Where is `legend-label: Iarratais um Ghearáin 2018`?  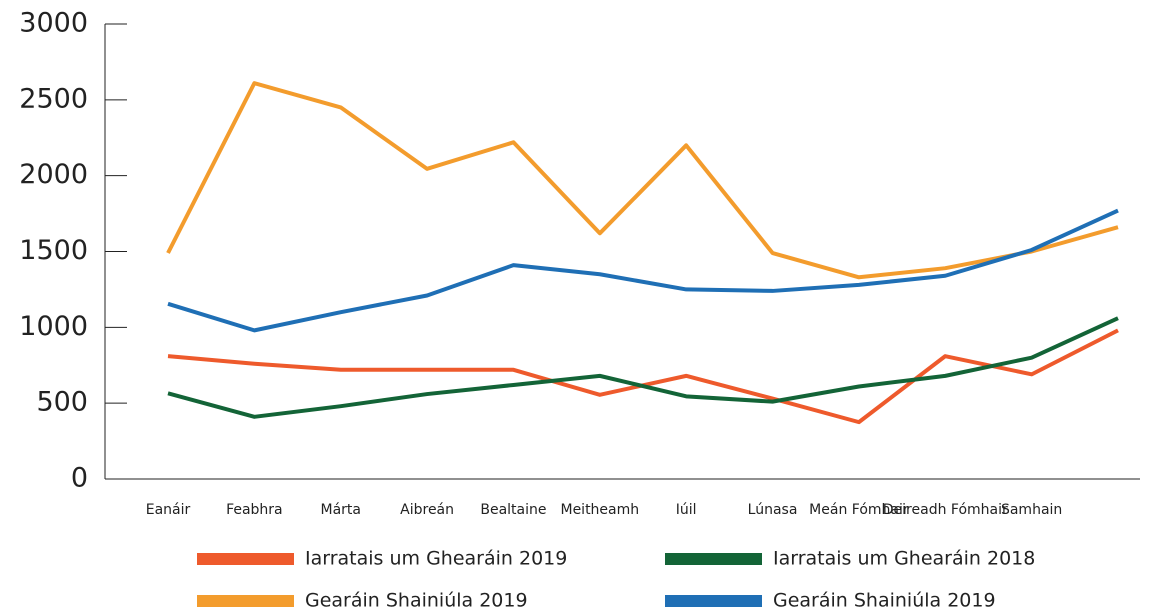 legend-label: Iarratais um Ghearáin 2018 is located at coordinates (904, 559).